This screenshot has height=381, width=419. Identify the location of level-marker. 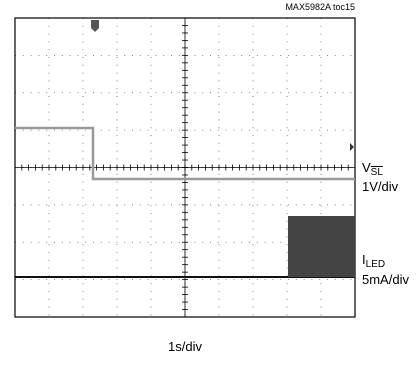
(352, 147).